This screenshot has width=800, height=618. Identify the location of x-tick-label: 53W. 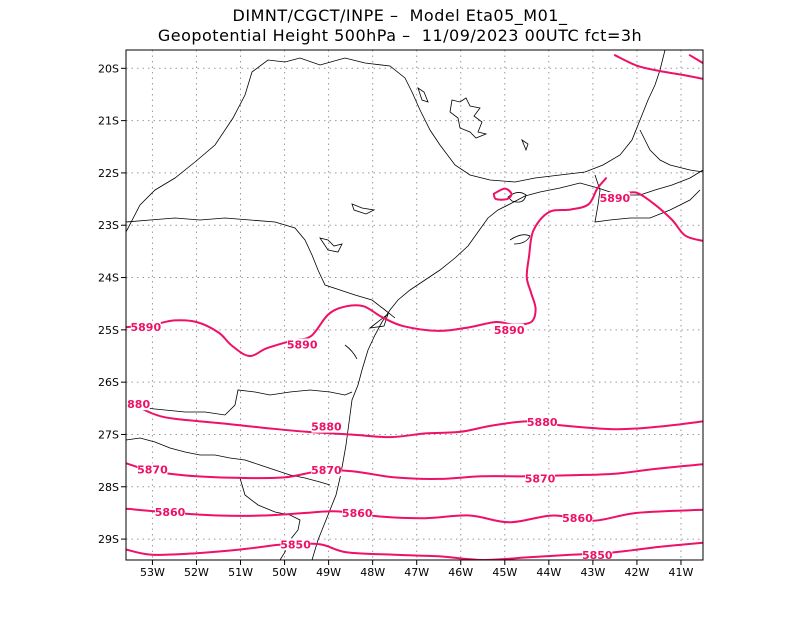
(152, 572).